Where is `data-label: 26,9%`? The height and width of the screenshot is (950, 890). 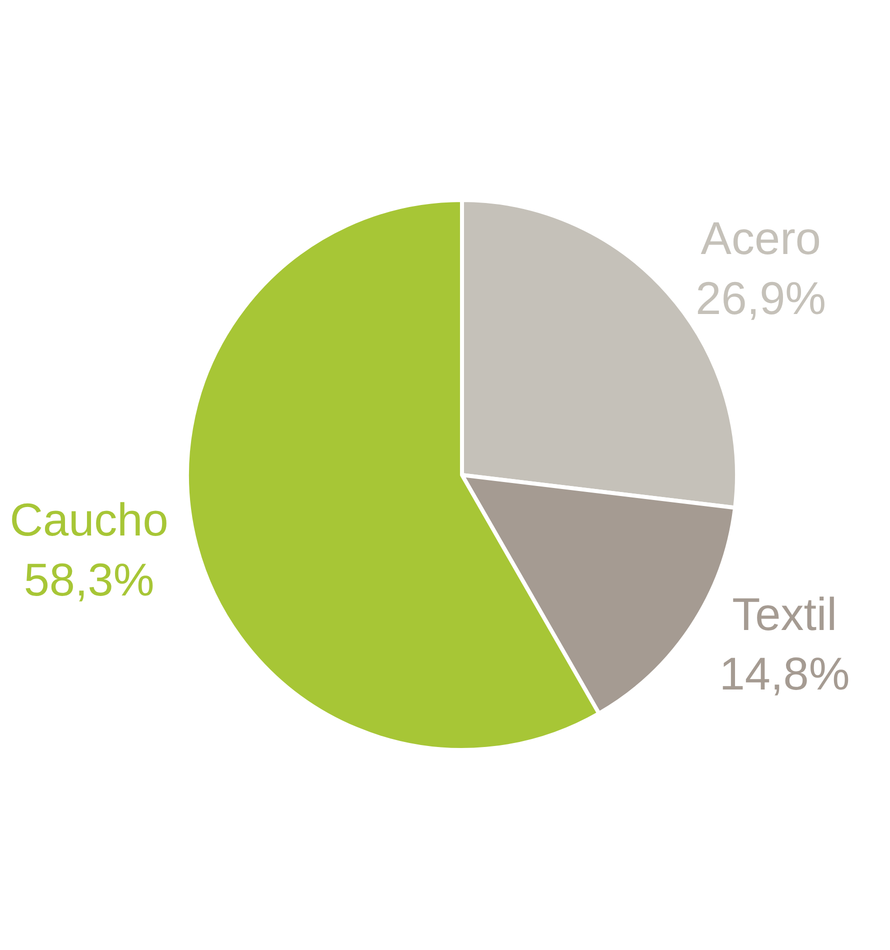 data-label: 26,9% is located at coordinates (761, 298).